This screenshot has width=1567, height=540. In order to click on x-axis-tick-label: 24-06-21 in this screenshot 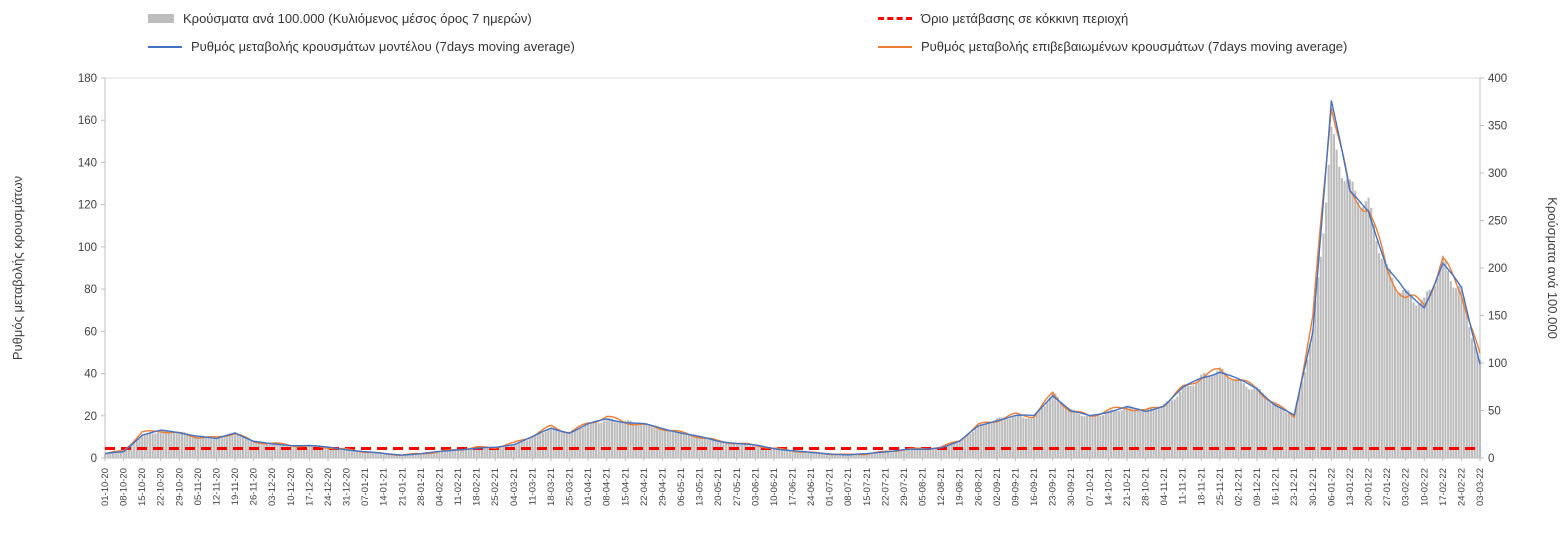, I will do `click(811, 487)`.